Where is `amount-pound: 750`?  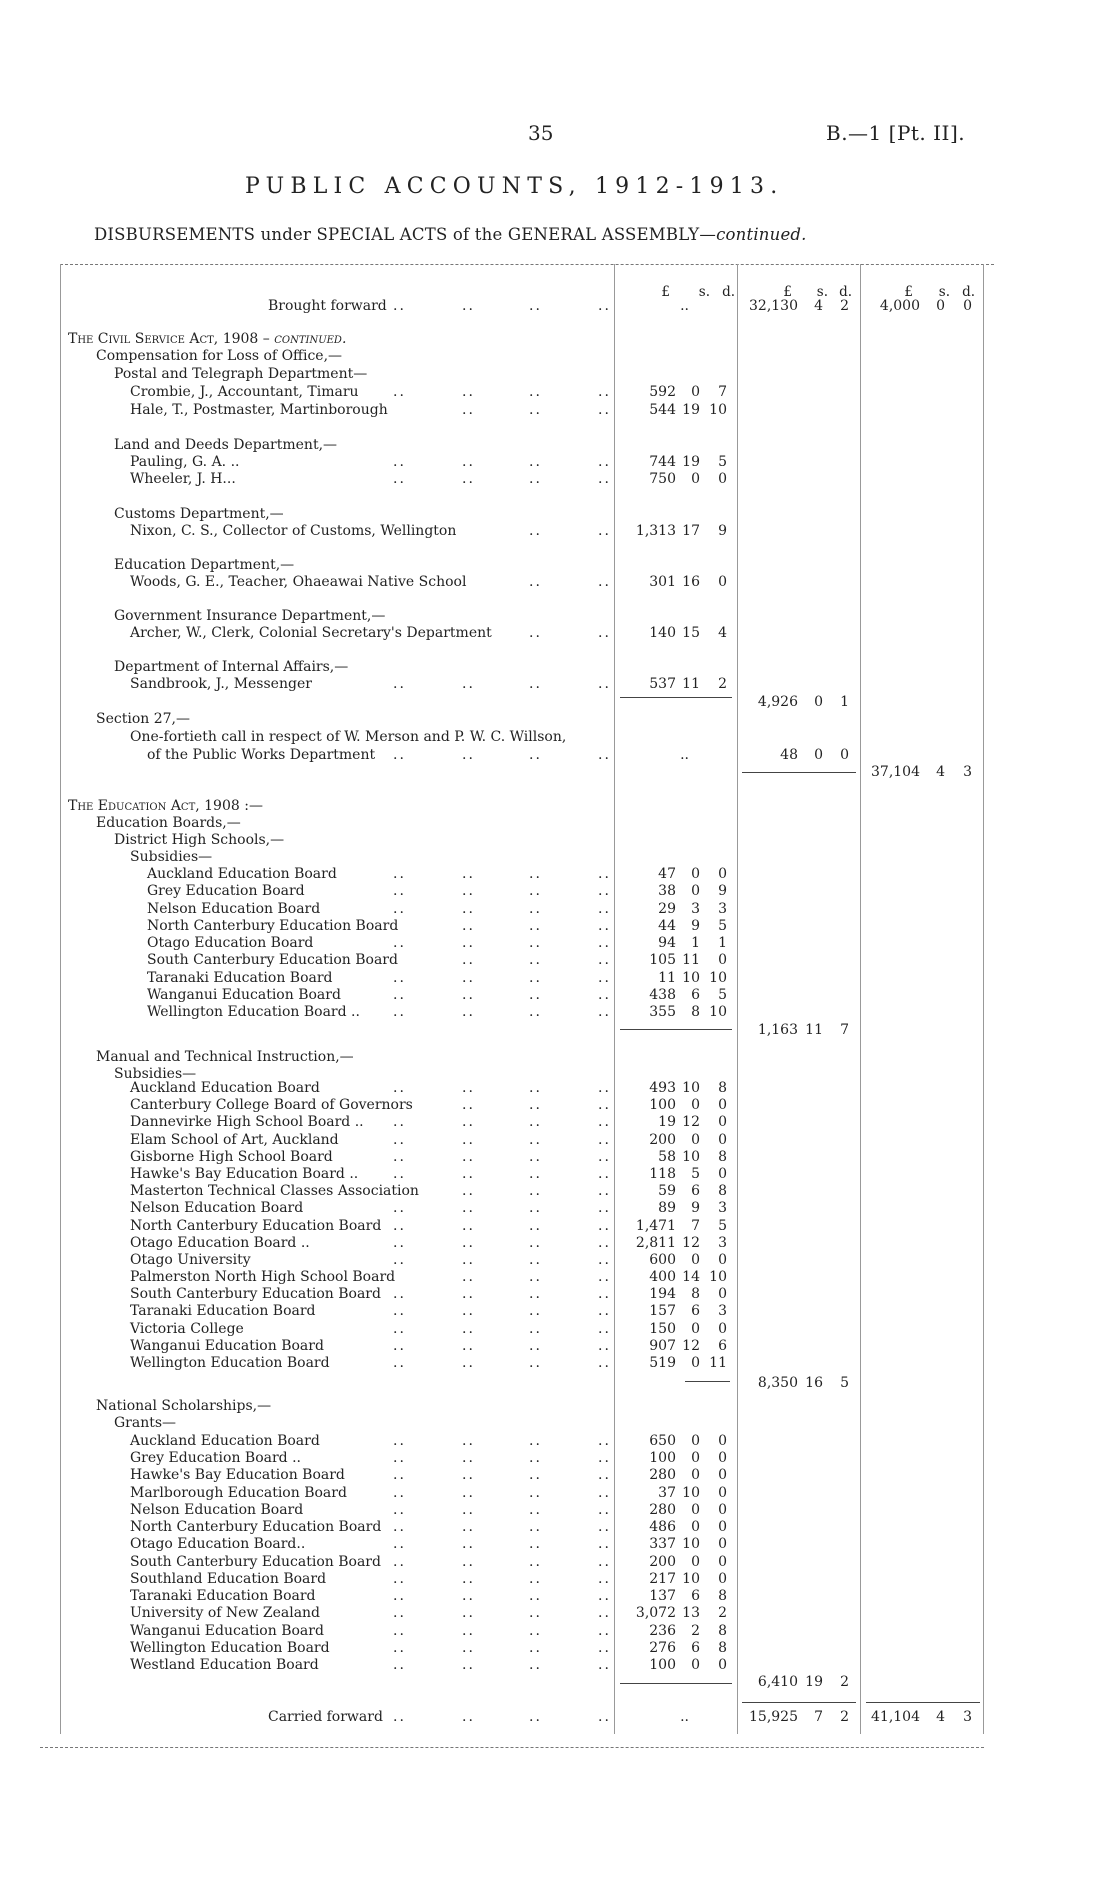 amount-pound: 750 is located at coordinates (662, 479).